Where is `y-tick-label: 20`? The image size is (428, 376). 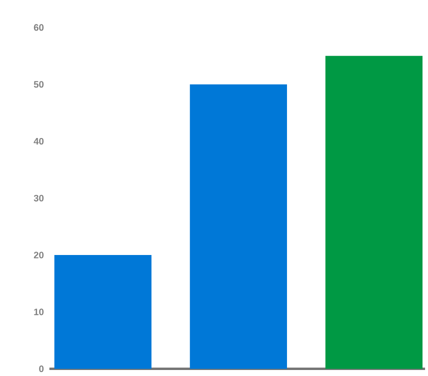 y-tick-label: 20 is located at coordinates (39, 255).